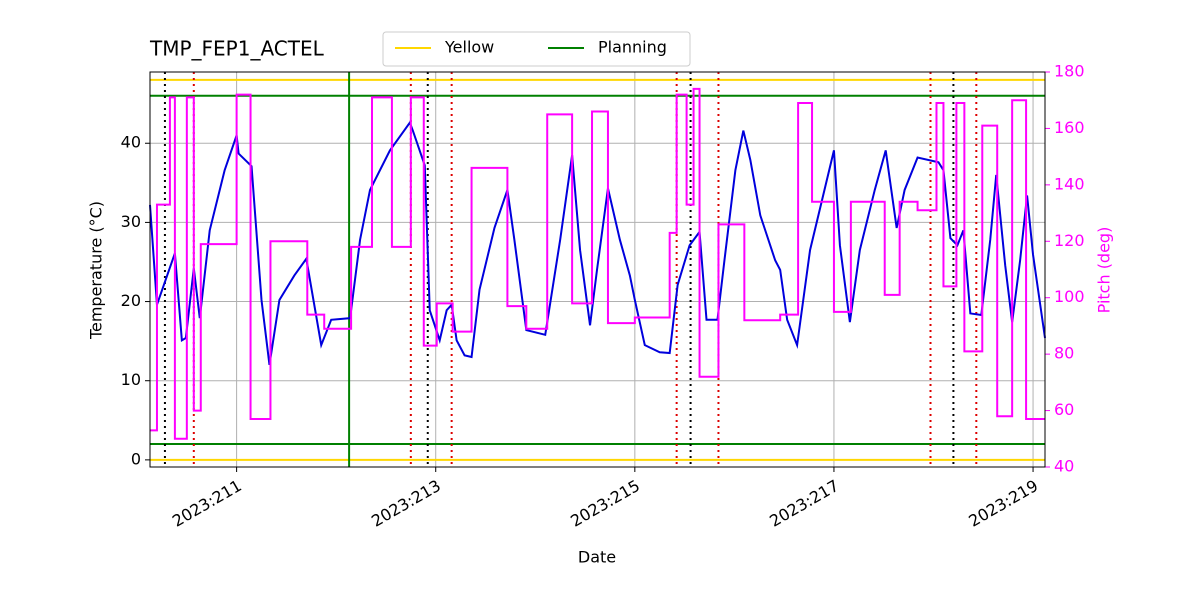  What do you see at coordinates (536, 49) in the screenshot?
I see `legend-box` at bounding box center [536, 49].